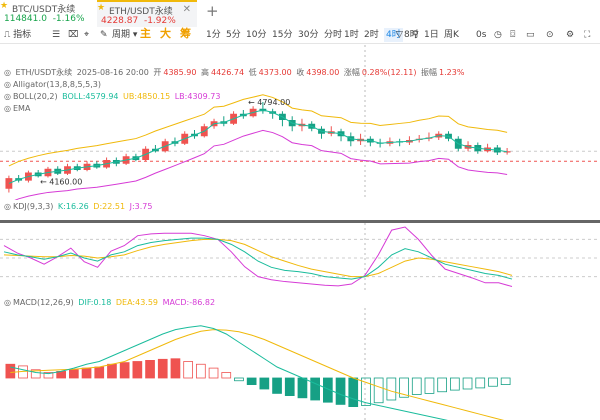 This screenshot has height=420, width=600. Describe the element at coordinates (451, 35) in the screenshot. I see `interval-11: 周K` at that location.